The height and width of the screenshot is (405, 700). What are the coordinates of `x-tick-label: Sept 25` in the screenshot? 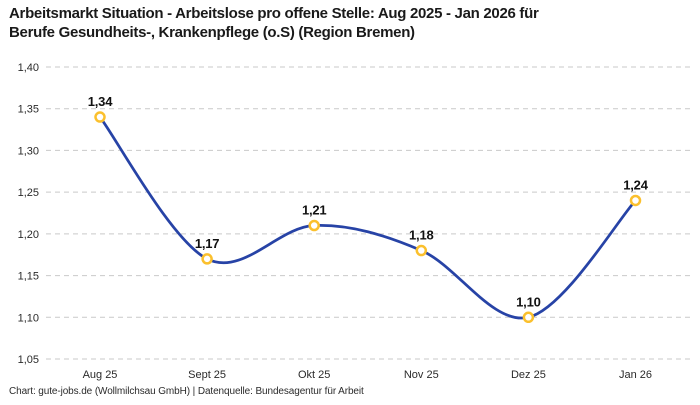 It's located at (207, 375).